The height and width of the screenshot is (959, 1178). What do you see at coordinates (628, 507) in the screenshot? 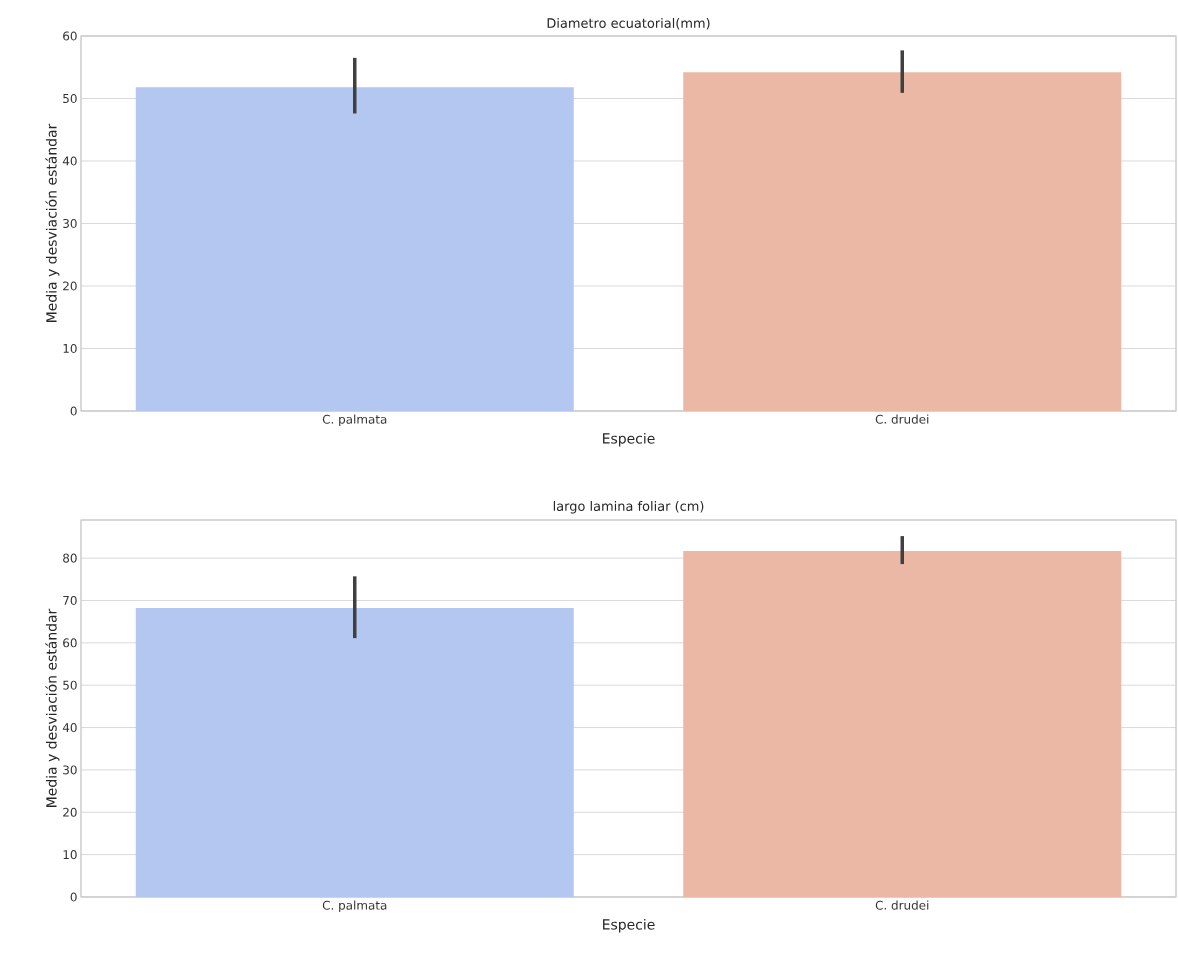
I see `chart-title: largo lamina foliar (cm)` at bounding box center [628, 507].